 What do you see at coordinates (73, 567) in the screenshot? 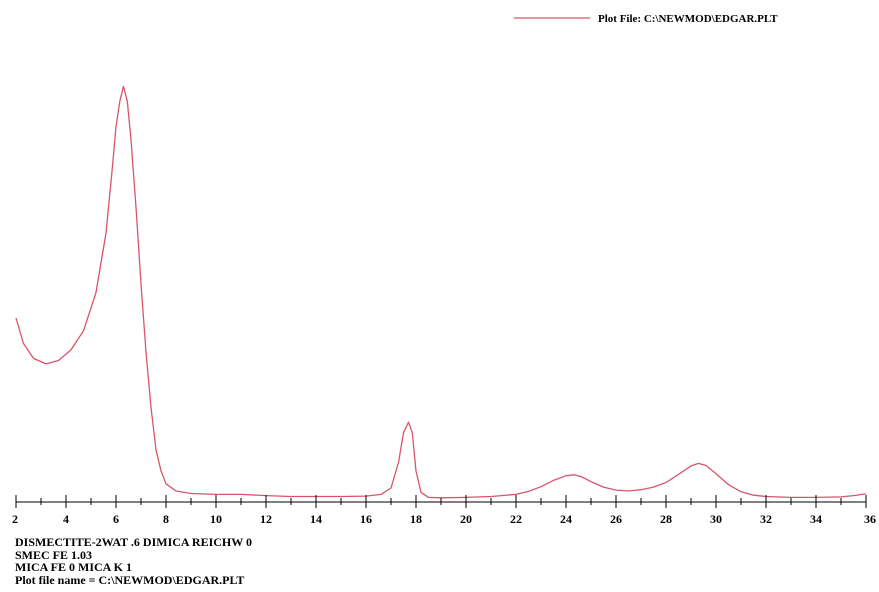
I see `note-line-mica: MICA FE 0 MICA K 1` at bounding box center [73, 567].